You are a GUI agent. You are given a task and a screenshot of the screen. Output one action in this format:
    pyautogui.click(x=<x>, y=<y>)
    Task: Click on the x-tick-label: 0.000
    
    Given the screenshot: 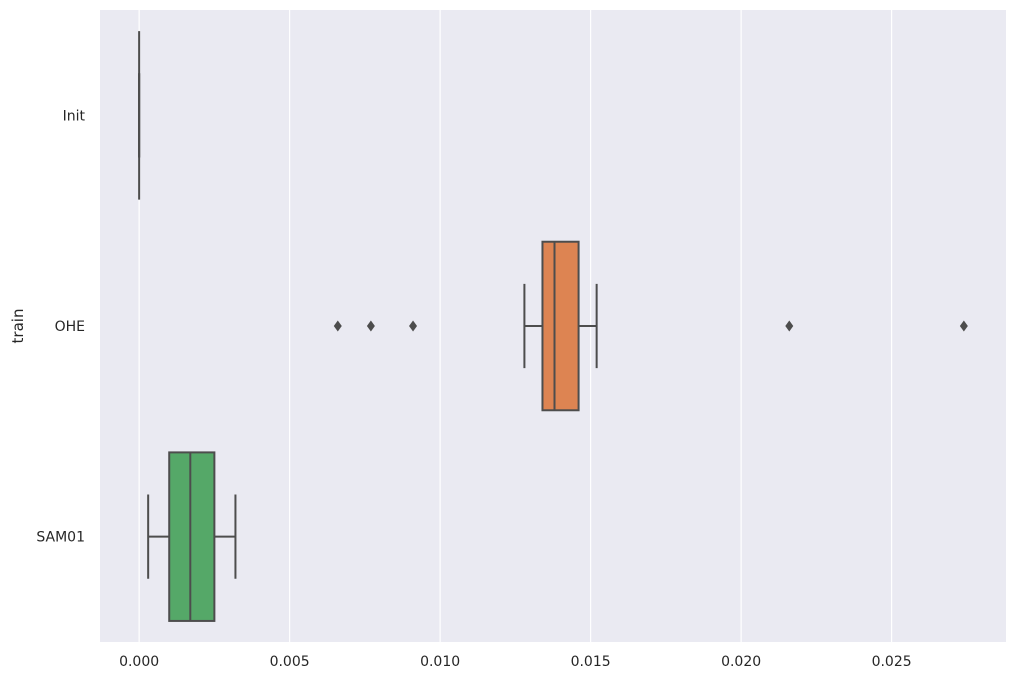 What is the action you would take?
    pyautogui.click(x=139, y=662)
    